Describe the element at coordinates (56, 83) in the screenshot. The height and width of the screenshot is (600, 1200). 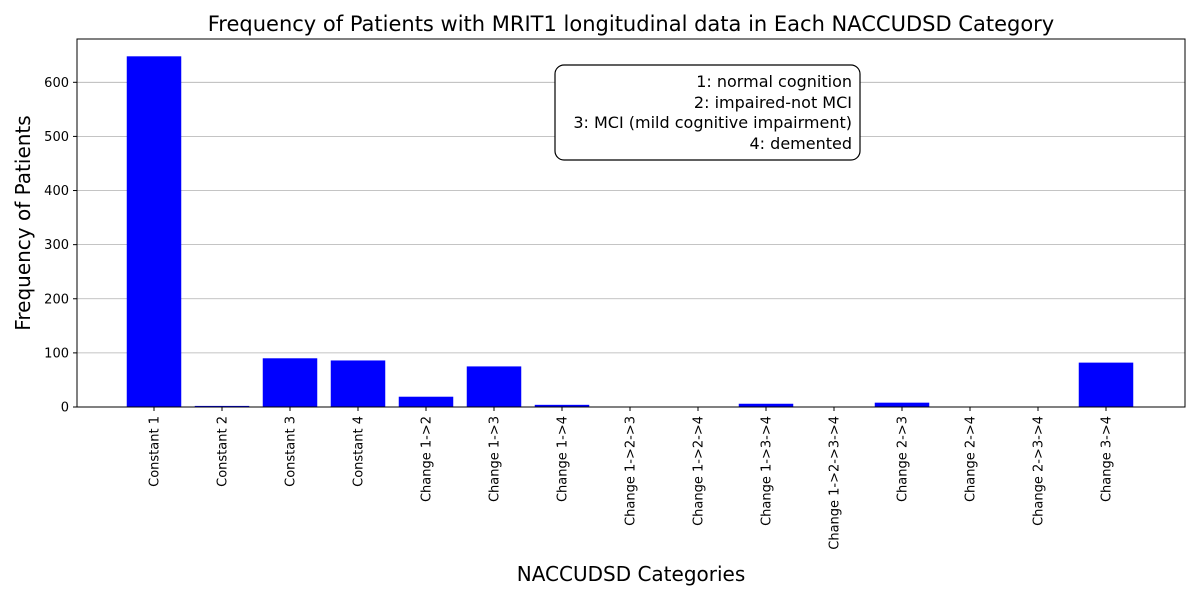
I see `y-tick-label: 600` at that location.